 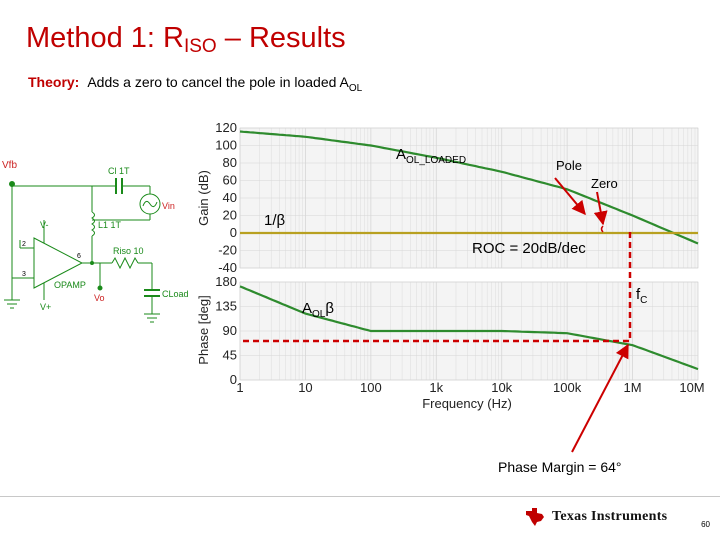 I want to click on zero-marker, so click(x=602, y=229).